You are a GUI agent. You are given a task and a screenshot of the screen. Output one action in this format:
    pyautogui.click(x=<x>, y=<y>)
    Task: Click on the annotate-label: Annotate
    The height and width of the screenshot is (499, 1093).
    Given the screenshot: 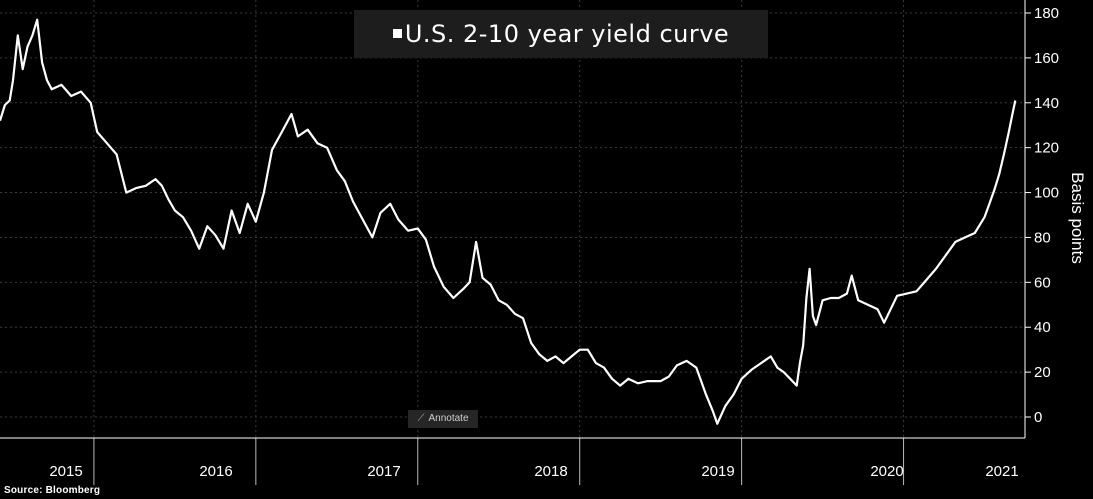 What is the action you would take?
    pyautogui.click(x=448, y=418)
    